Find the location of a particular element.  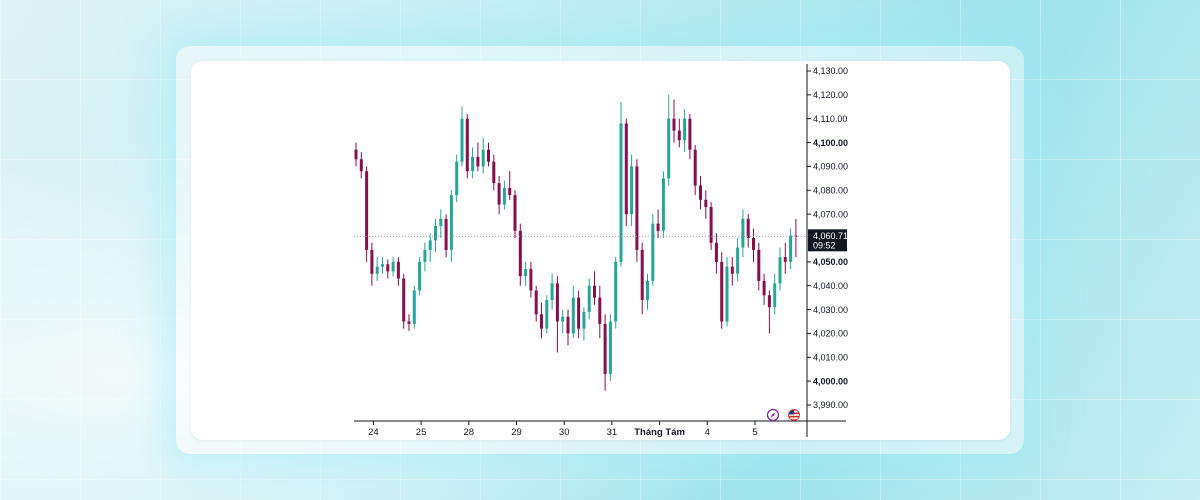

y-tick-label: 4,120.00 is located at coordinates (830, 95).